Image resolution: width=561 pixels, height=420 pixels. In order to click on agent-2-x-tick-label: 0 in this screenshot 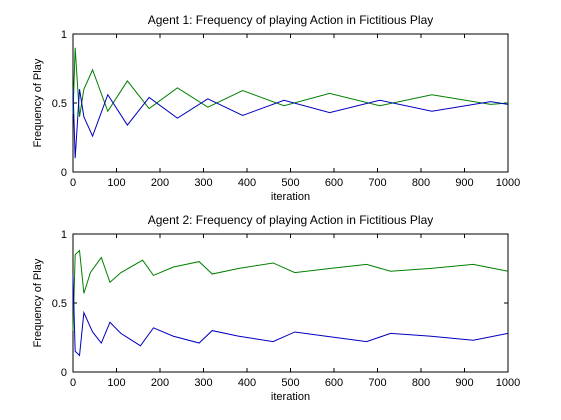, I will do `click(73, 383)`.